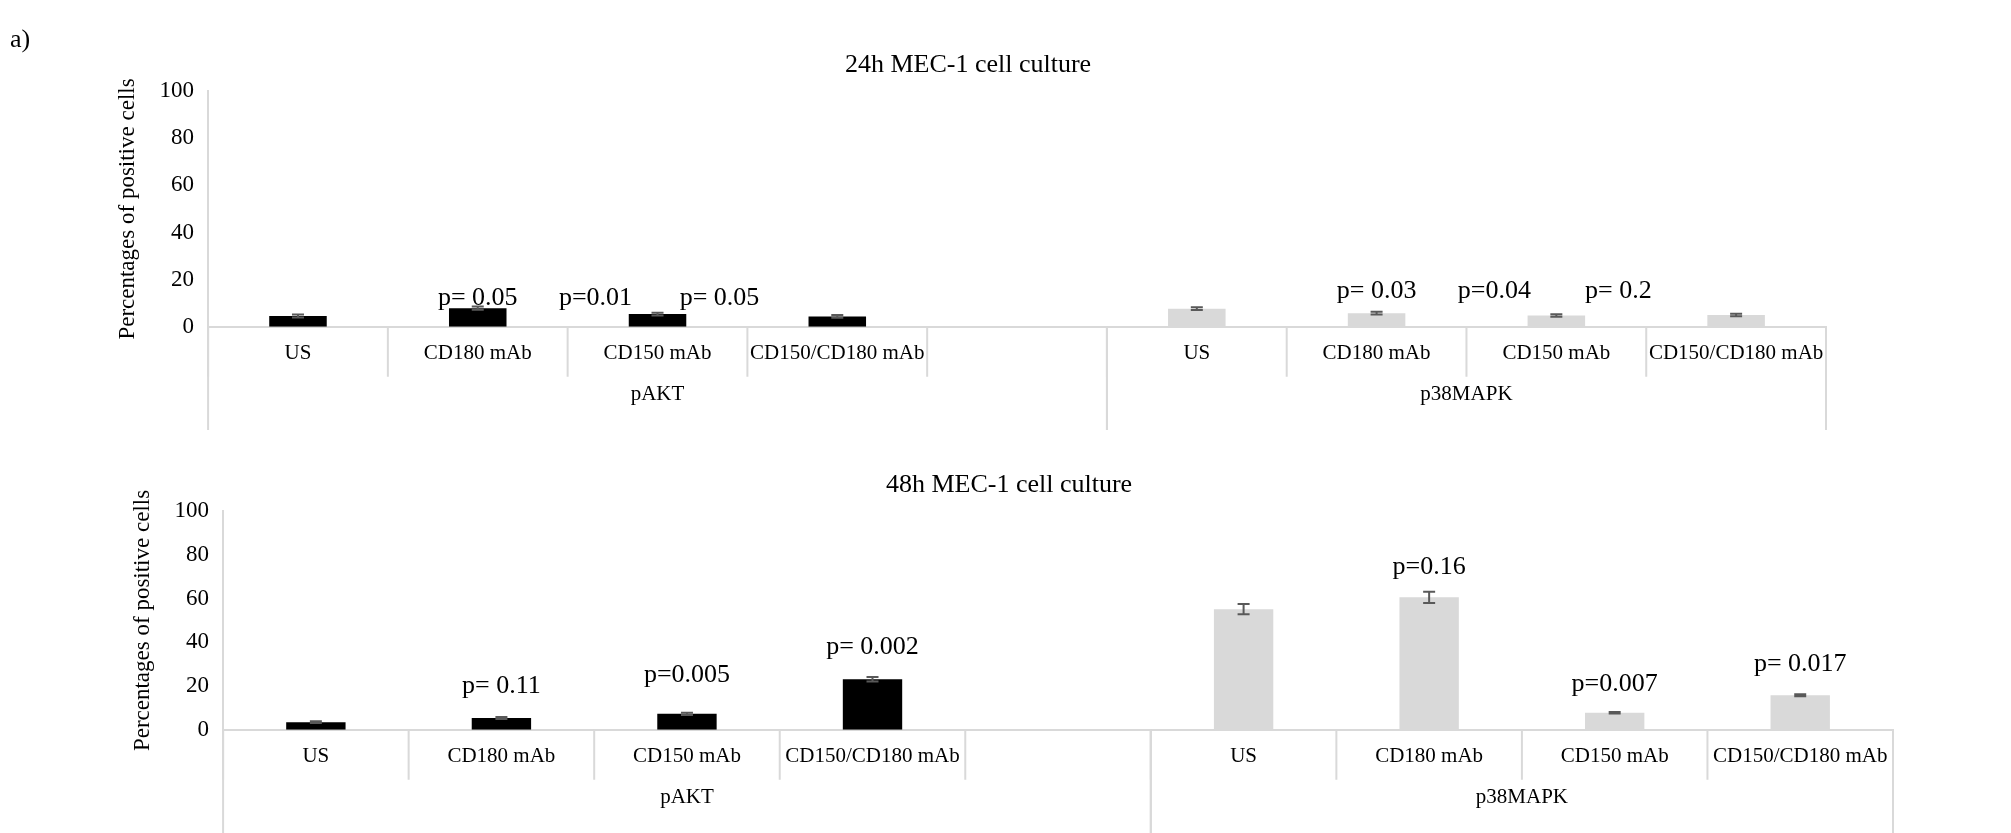 Image resolution: width=2011 pixels, height=833 pixels. Describe the element at coordinates (872, 645) in the screenshot. I see `annotation: p= 0.002` at that location.